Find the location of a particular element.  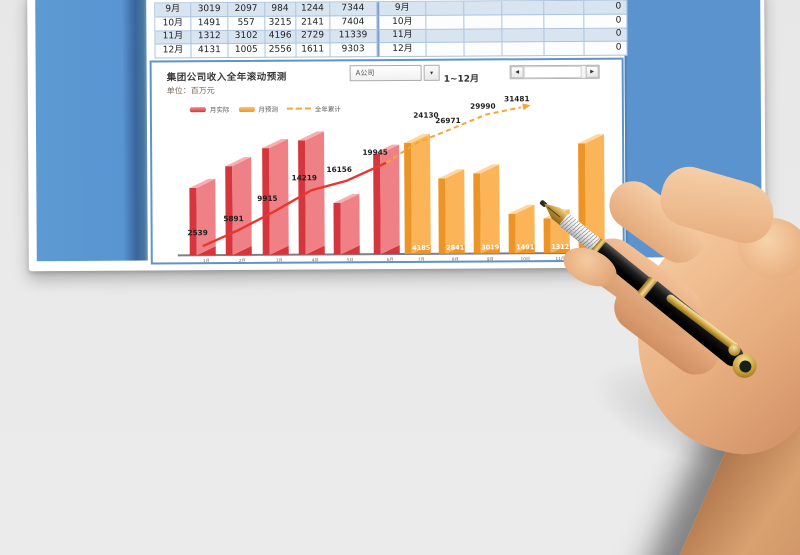

table-cell: 3215 is located at coordinates (281, 23).